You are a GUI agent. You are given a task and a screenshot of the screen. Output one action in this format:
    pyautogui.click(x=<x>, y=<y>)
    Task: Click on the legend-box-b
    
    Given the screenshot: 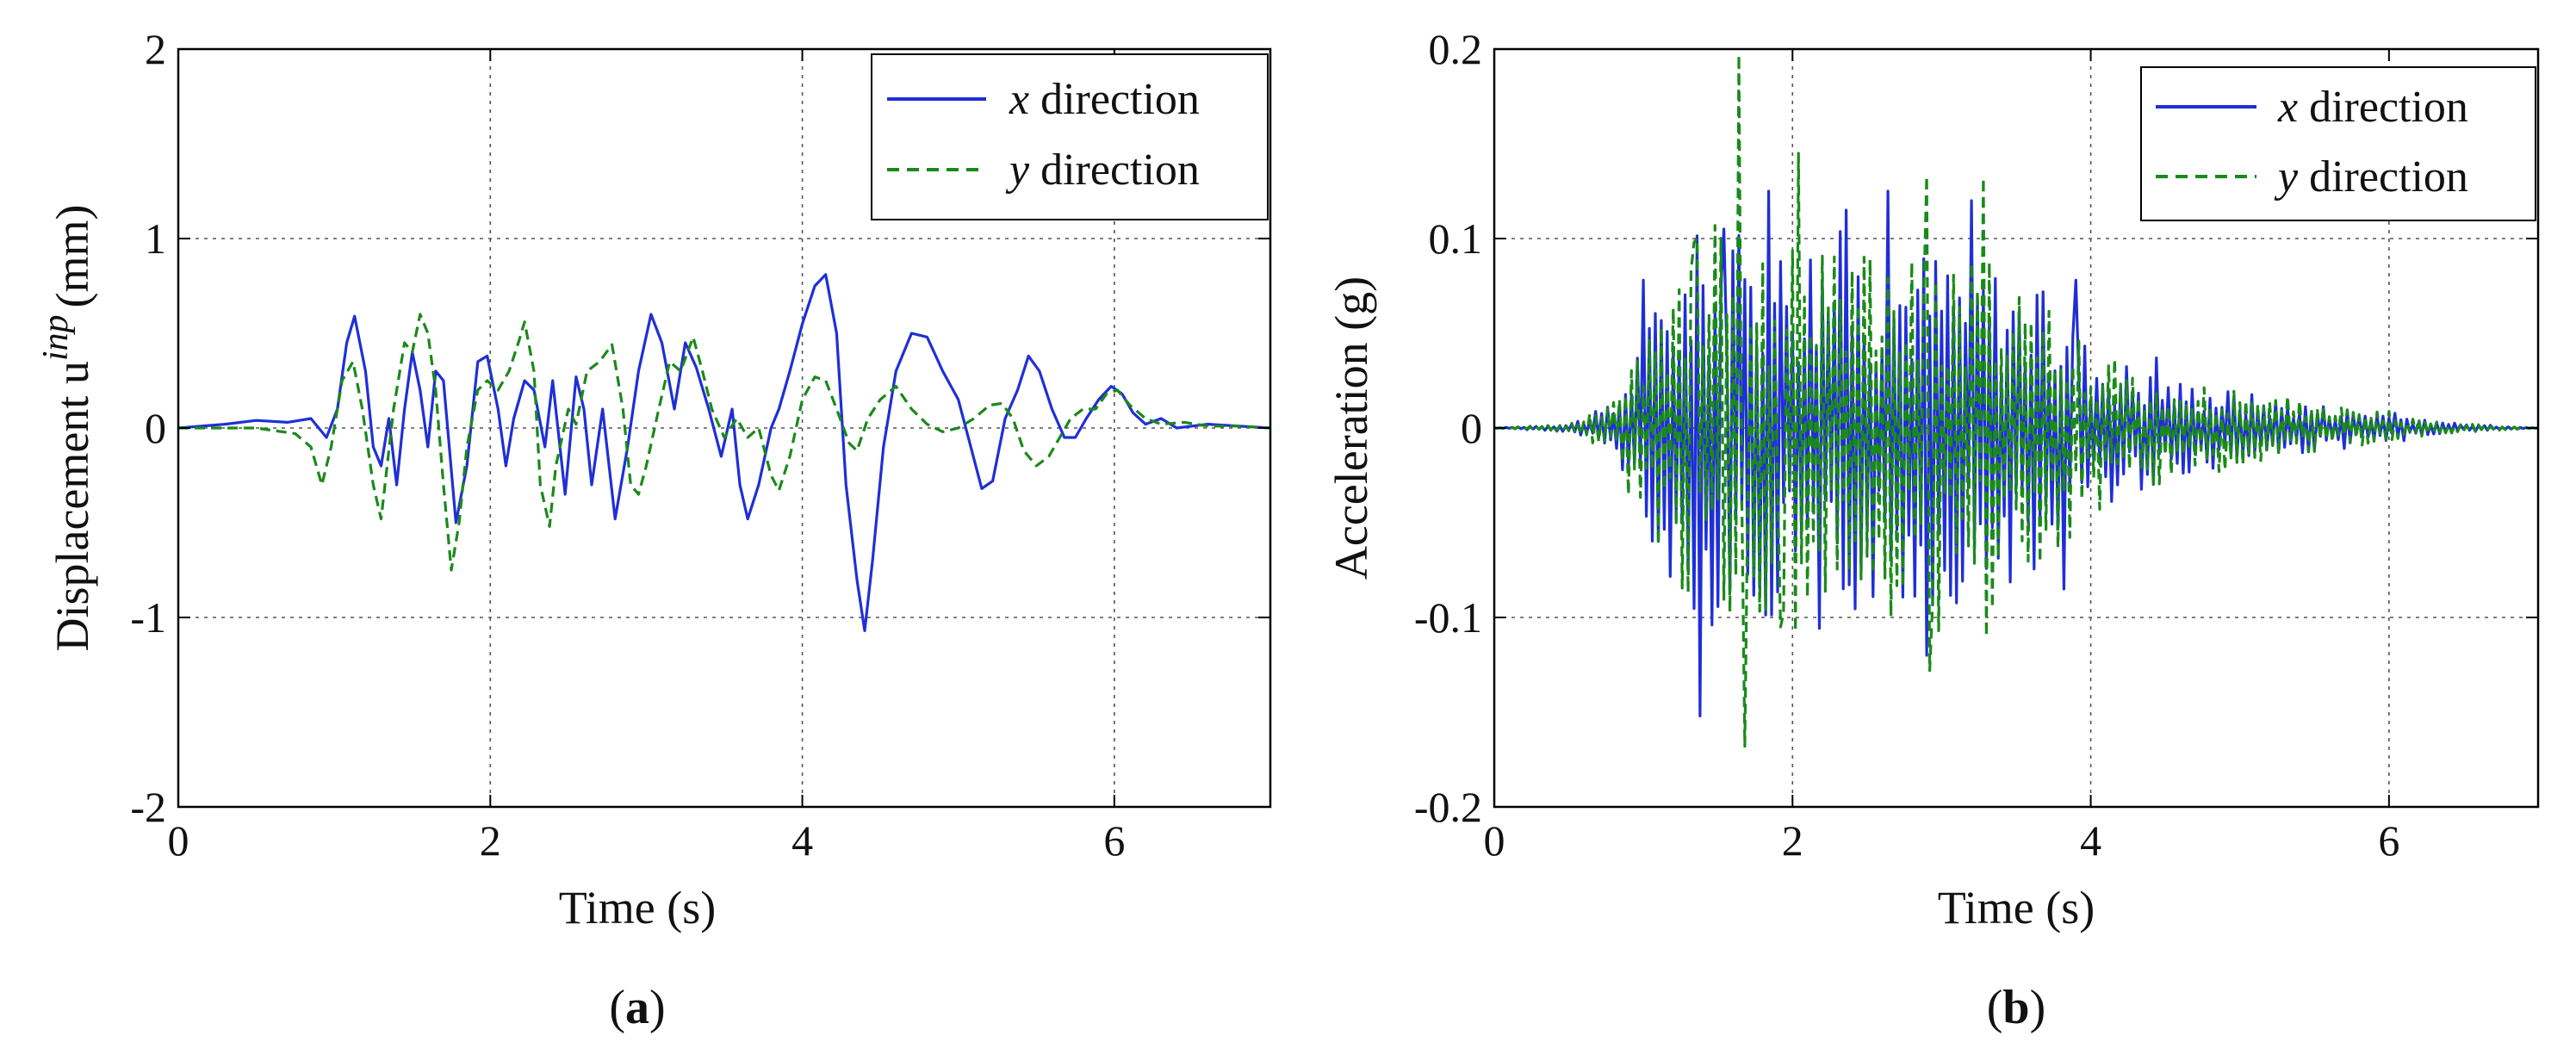 What is the action you would take?
    pyautogui.click(x=2338, y=143)
    